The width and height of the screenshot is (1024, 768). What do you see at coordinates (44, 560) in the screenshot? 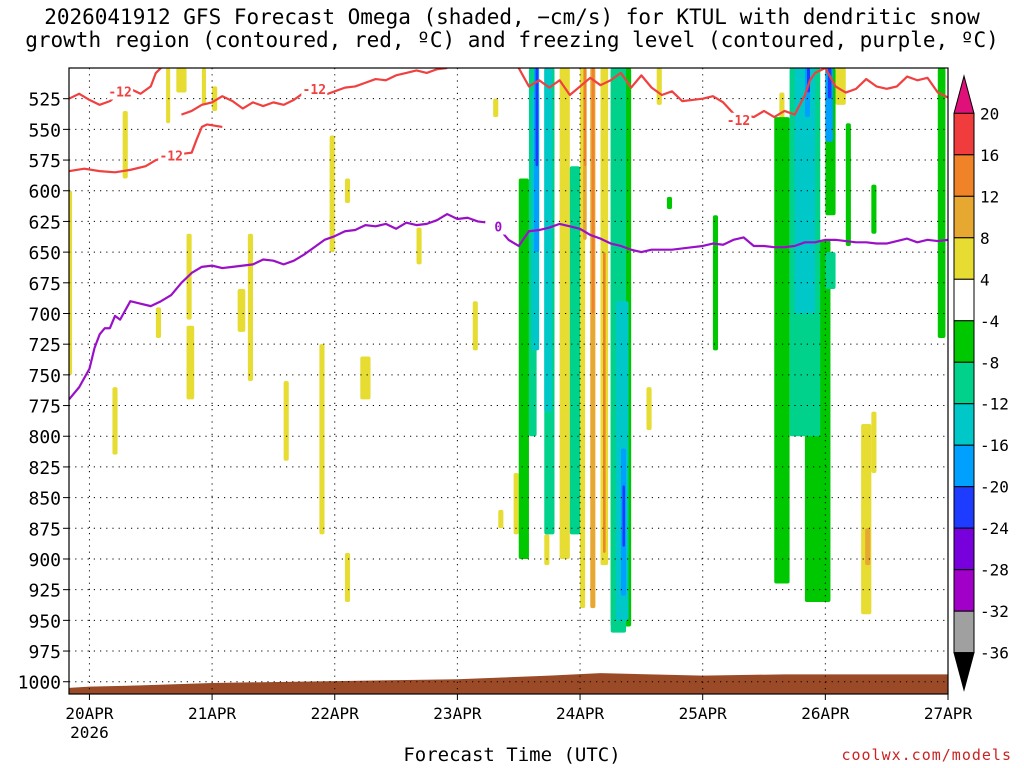
I see `y-tick-label: 900` at bounding box center [44, 560].